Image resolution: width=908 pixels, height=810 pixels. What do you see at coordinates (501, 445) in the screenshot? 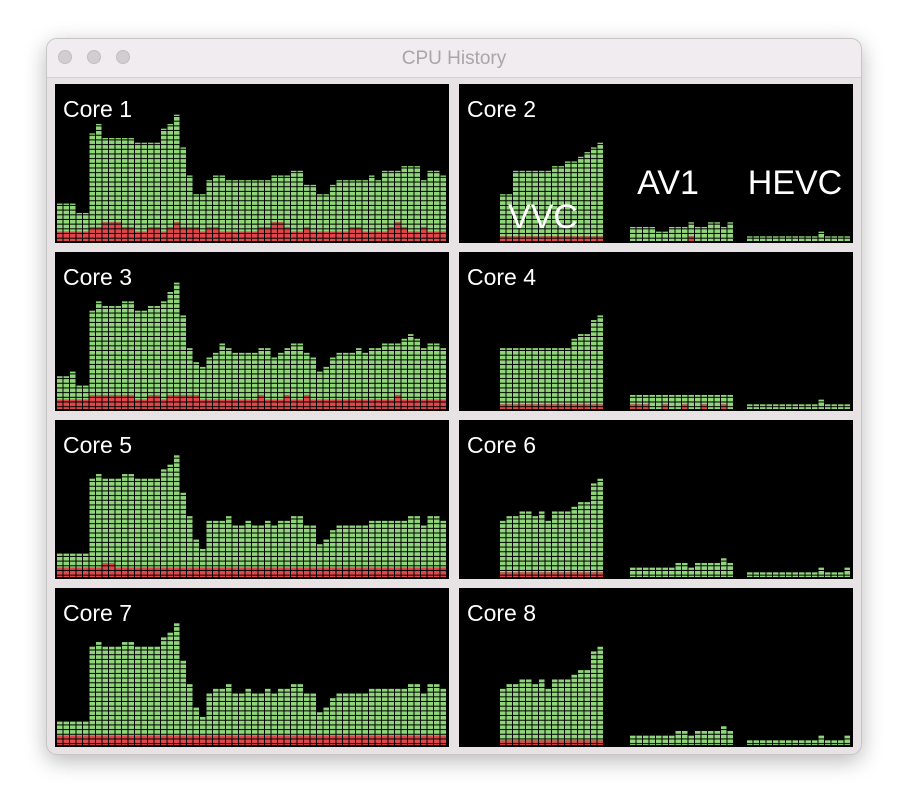
I see `core-label: Core 6` at bounding box center [501, 445].